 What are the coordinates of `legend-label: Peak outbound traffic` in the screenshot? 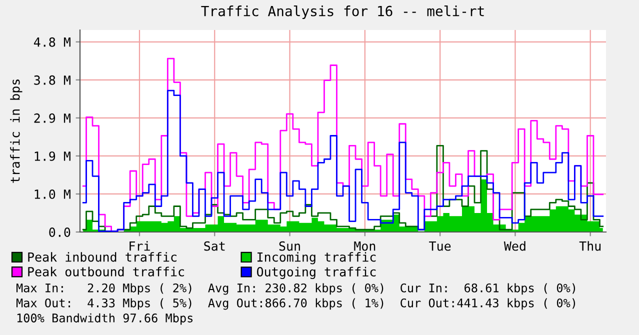 It's located at (106, 271).